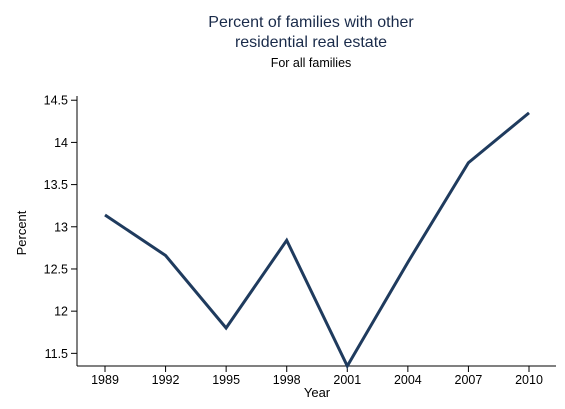 Image resolution: width=565 pixels, height=409 pixels. Describe the element at coordinates (408, 380) in the screenshot. I see `x-tick-label: 2004` at that location.